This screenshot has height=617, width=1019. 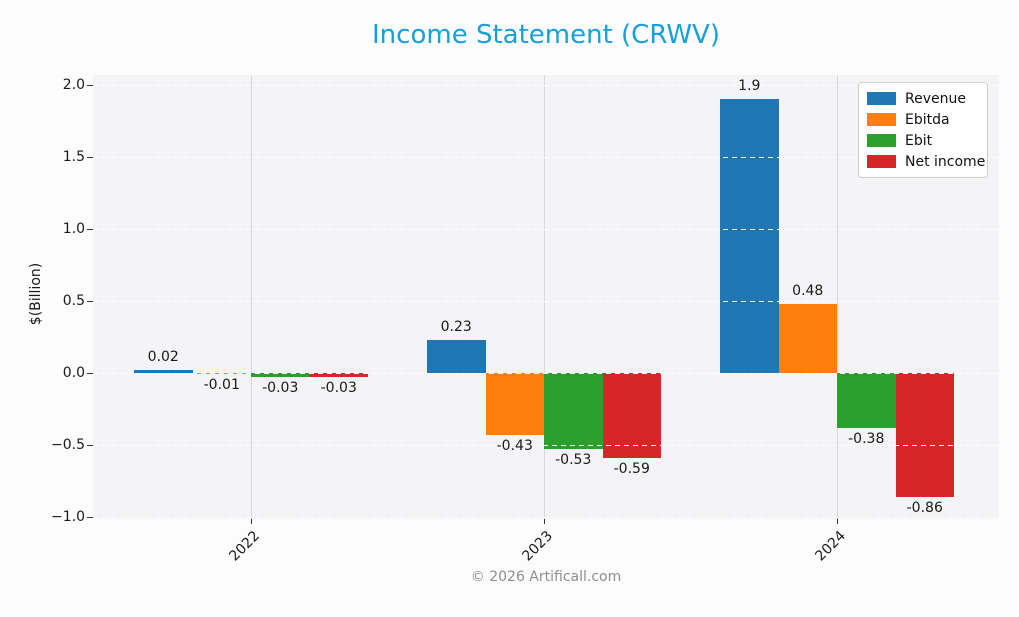 I want to click on legend-swatch-revenue, so click(x=881, y=98).